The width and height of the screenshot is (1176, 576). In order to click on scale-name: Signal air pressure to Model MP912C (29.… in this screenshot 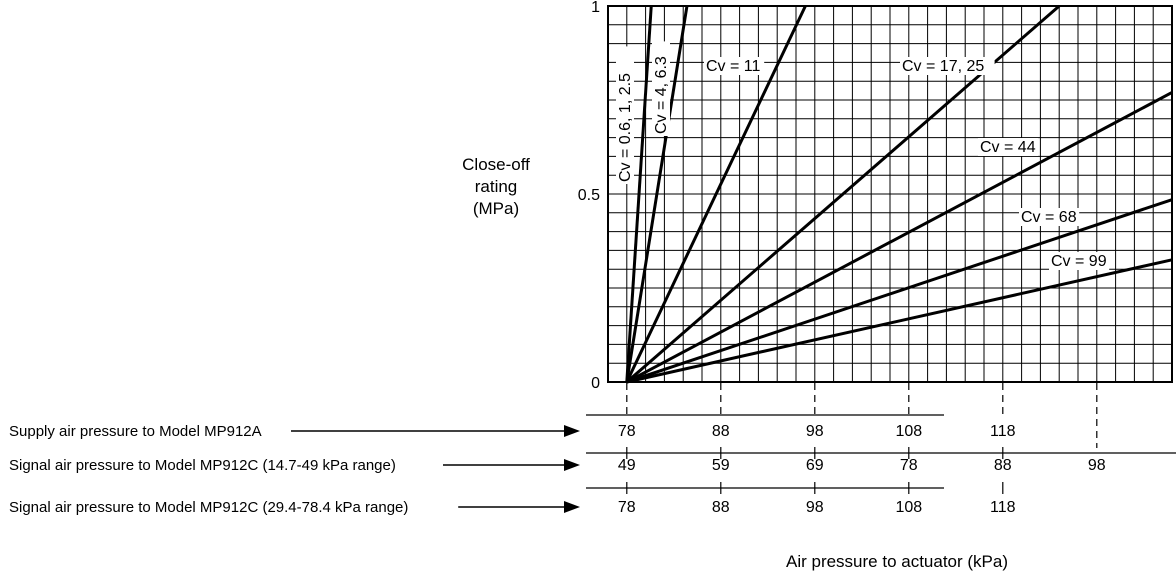, I will do `click(208, 507)`.